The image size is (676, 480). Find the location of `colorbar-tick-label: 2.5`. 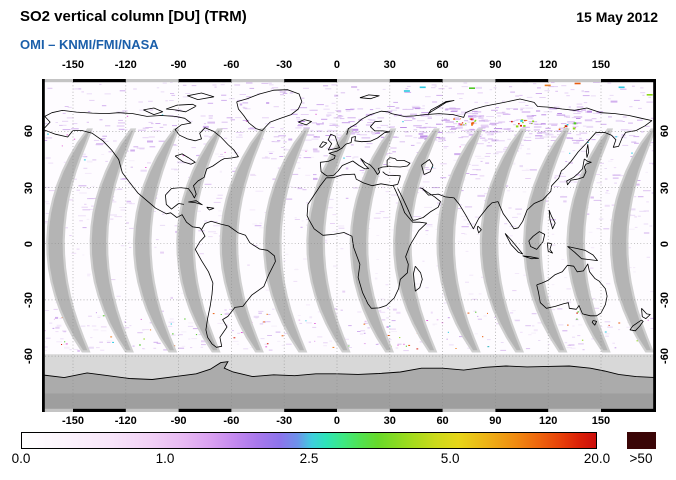

colorbar-tick-label: 2.5 is located at coordinates (309, 458).